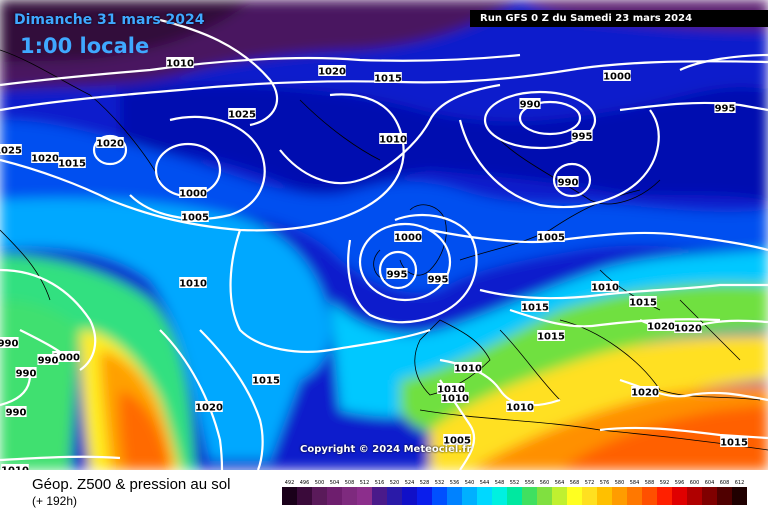  What do you see at coordinates (560, 483) in the screenshot?
I see `scale-tick-label: 564` at bounding box center [560, 483].